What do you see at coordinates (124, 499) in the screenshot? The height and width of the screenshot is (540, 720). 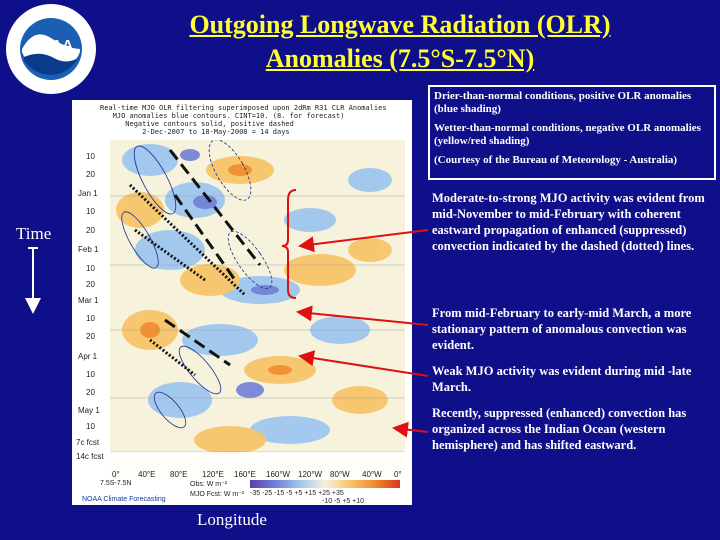 I see `figure-credit: NOAA Climate Forecasting` at bounding box center [124, 499].